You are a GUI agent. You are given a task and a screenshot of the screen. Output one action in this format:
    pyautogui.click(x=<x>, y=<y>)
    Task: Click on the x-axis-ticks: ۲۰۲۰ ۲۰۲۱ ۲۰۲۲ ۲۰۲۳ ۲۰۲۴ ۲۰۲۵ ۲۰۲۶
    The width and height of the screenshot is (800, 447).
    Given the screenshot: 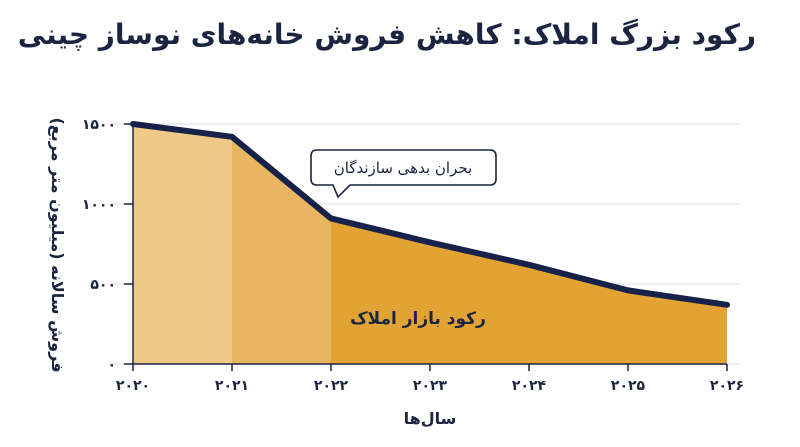 What is the action you would take?
    pyautogui.click(x=430, y=379)
    